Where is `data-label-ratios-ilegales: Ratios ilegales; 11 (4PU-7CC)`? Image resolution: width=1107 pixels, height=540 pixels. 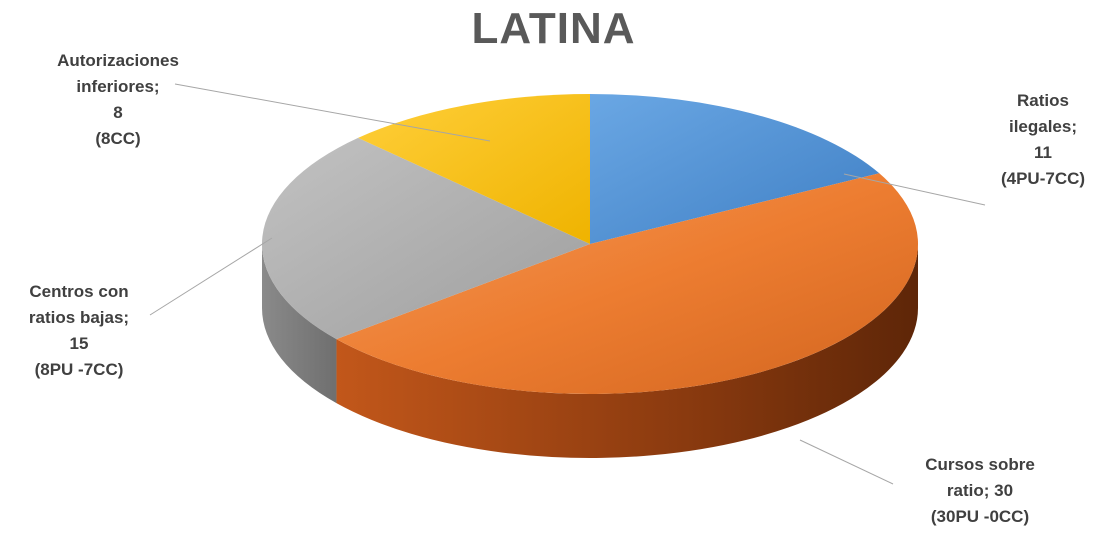 data-label-ratios-ilegales: Ratios ilegales; 11 (4PU-7CC) is located at coordinates (1043, 139).